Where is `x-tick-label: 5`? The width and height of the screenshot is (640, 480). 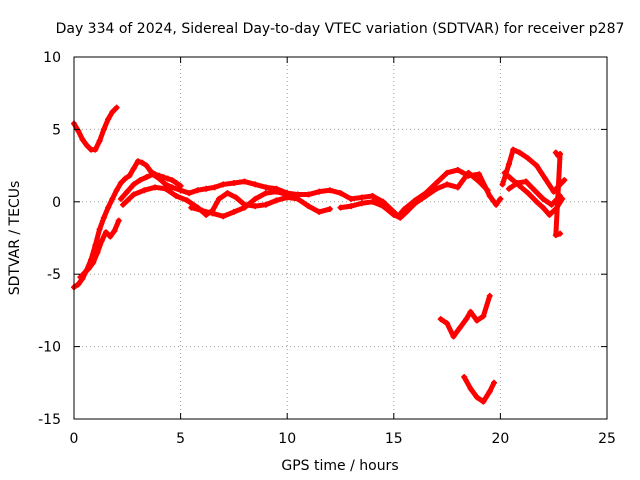 x-tick-label: 5 is located at coordinates (180, 439).